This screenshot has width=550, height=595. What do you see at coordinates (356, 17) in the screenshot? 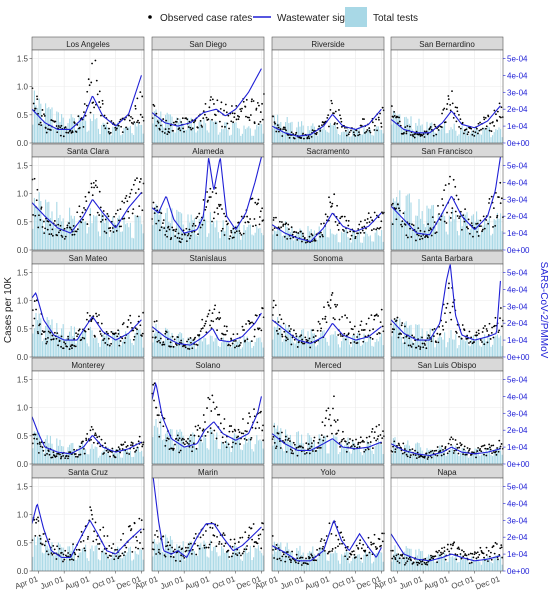
I see `legend-tests-swatch` at bounding box center [356, 17].